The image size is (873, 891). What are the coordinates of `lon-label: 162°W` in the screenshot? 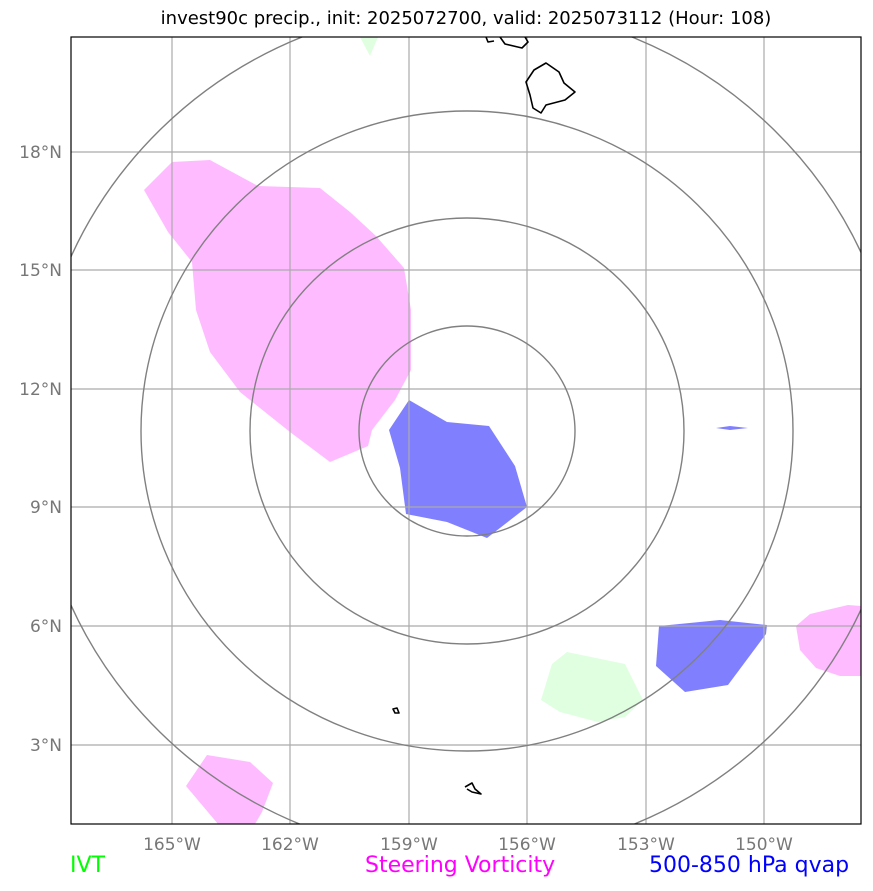 It's located at (290, 845).